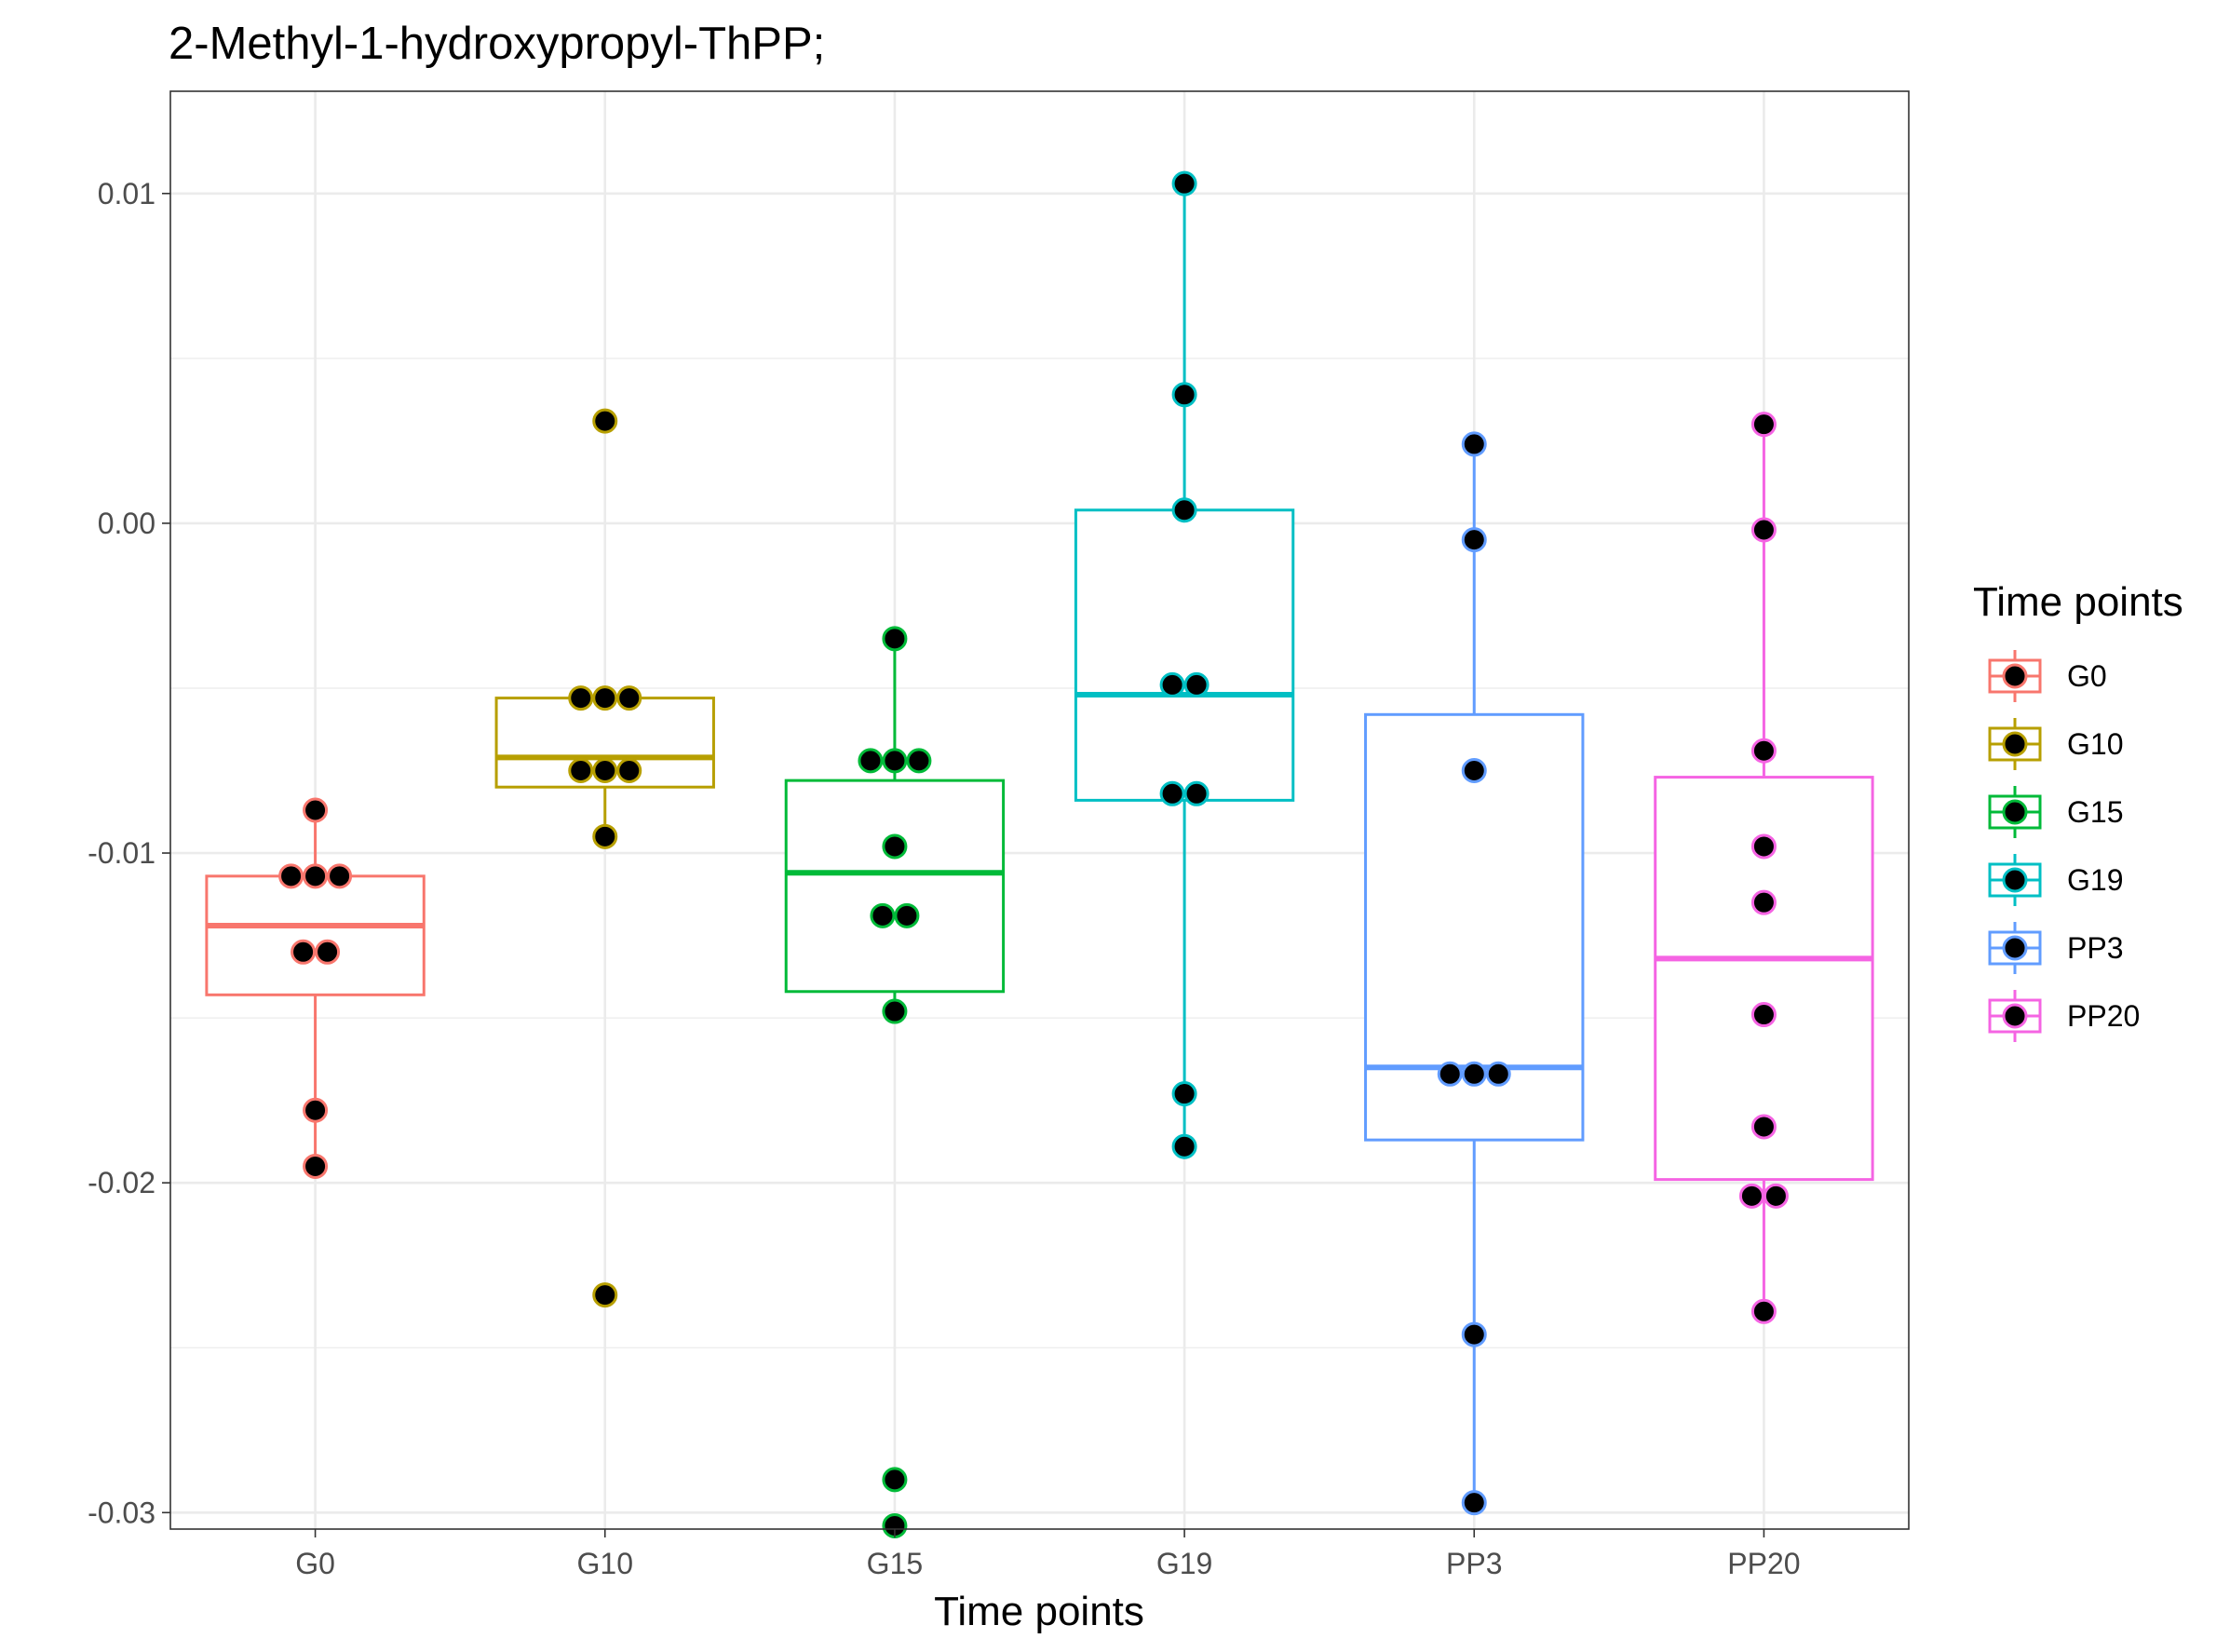  I want to click on x-tick-label: G15, so click(895, 1563).